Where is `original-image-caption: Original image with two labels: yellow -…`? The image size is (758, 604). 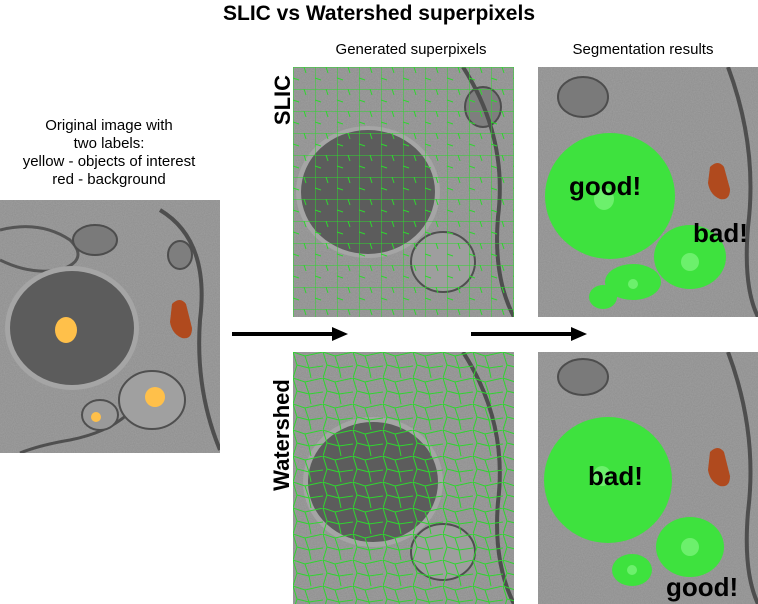 original-image-caption: Original image with two labels: yellow -… is located at coordinates (109, 153).